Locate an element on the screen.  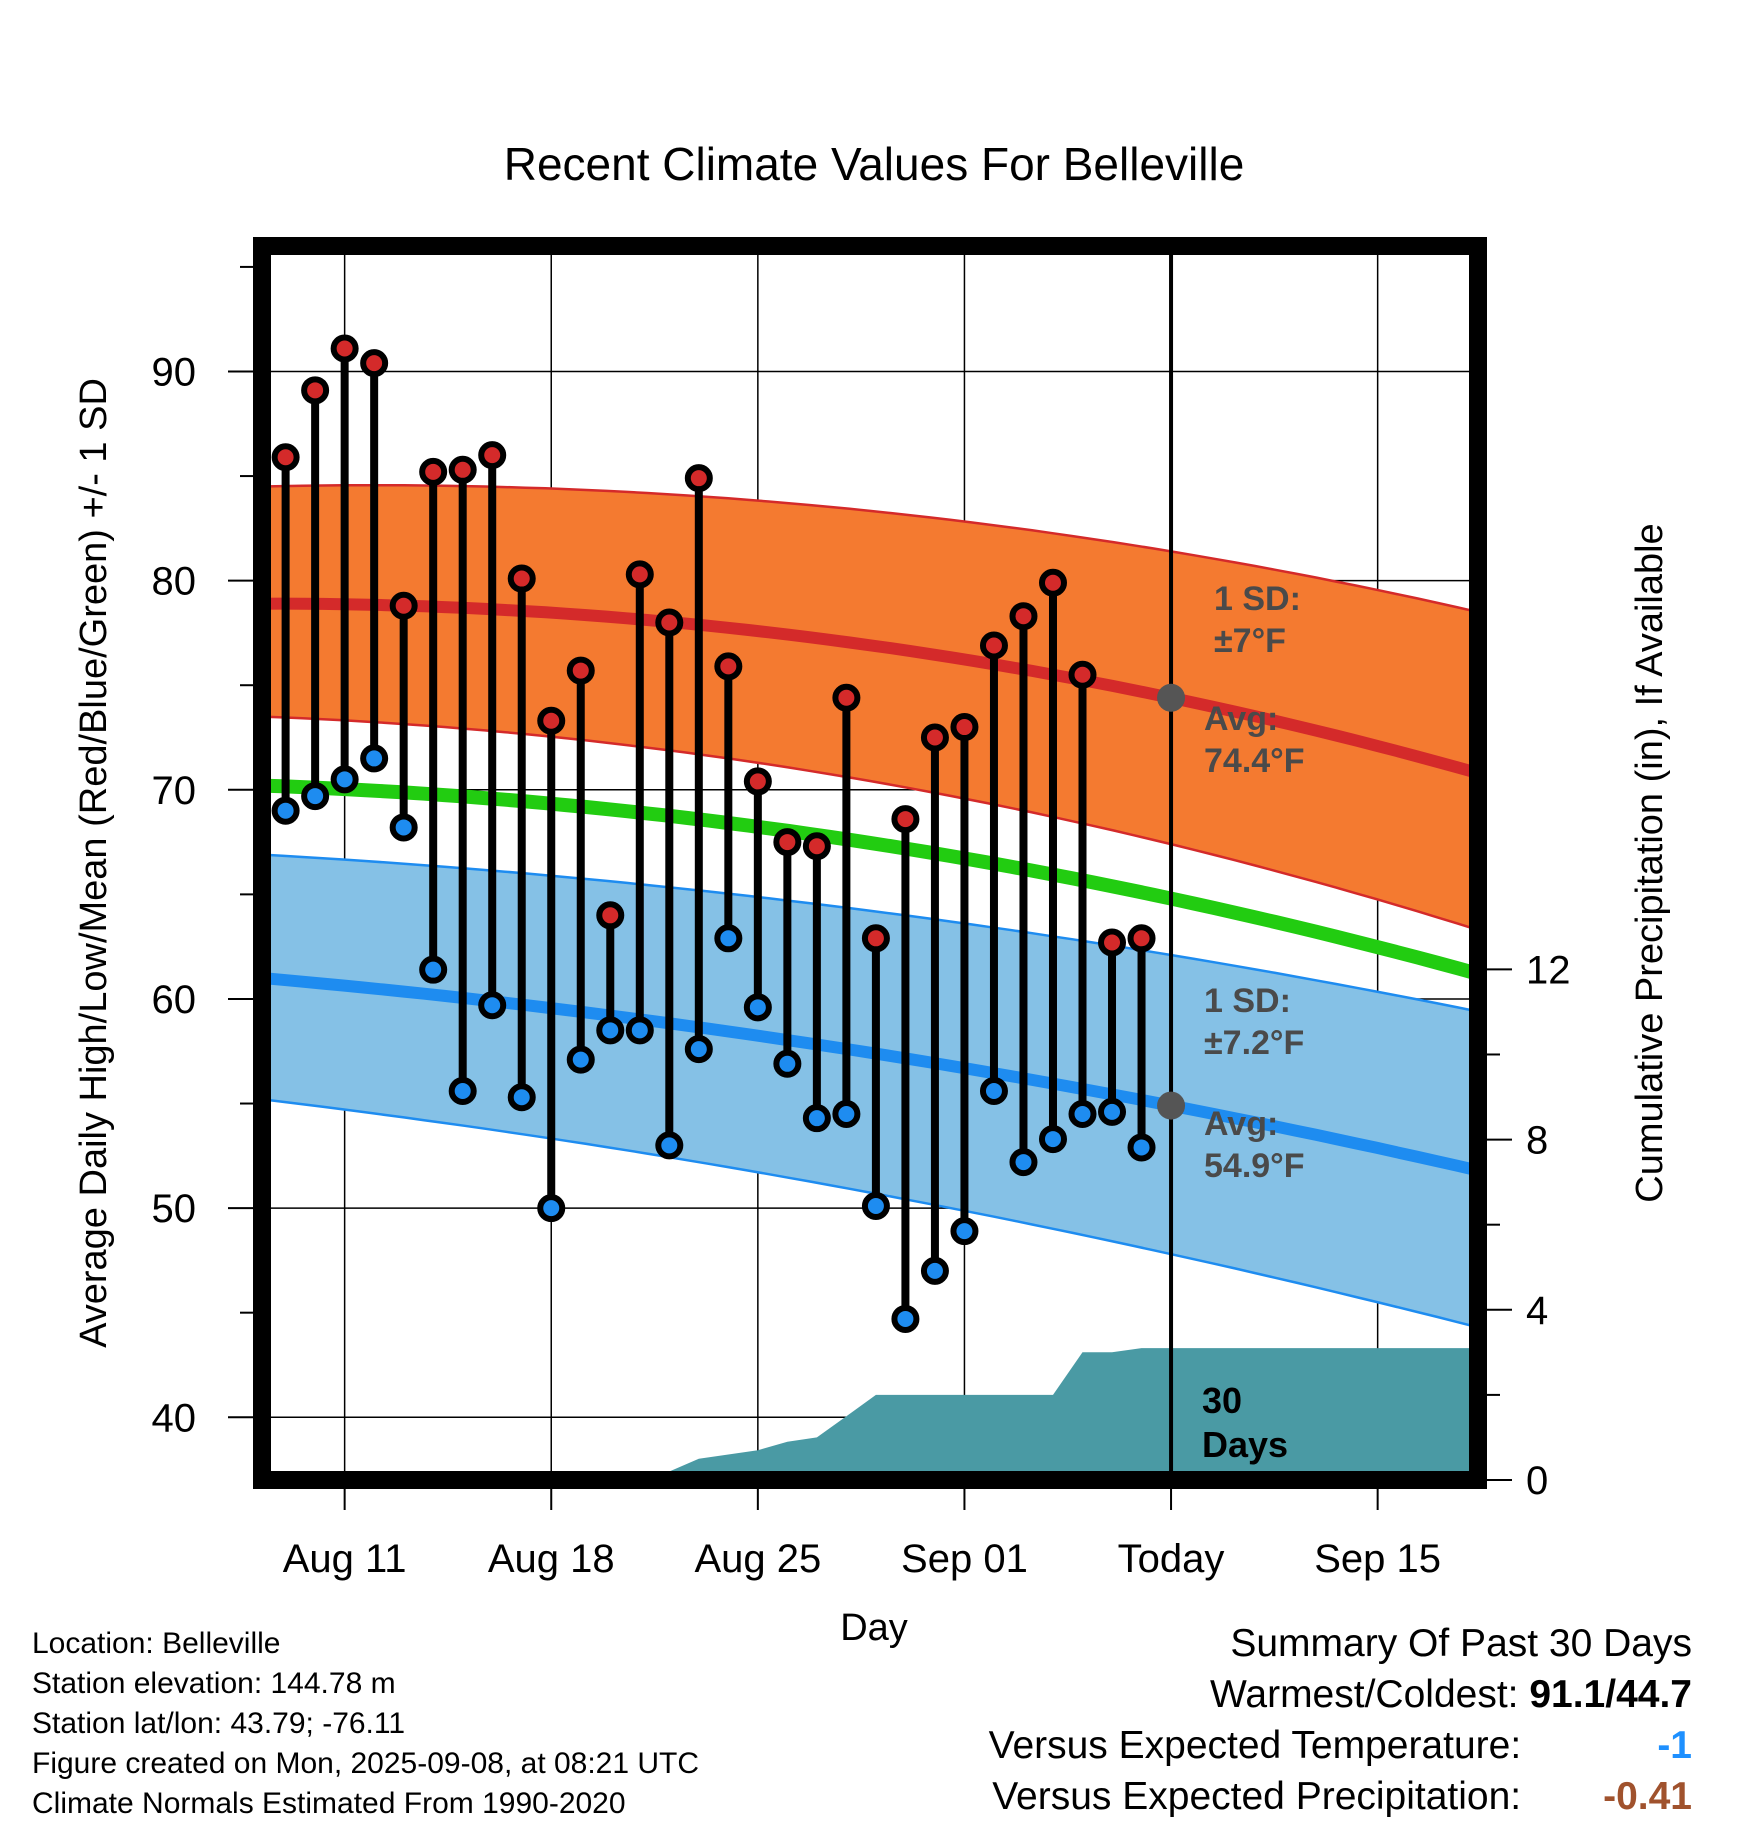
info-latlon: Station lat/lon: 43.79; -76.11 is located at coordinates (219, 1723).